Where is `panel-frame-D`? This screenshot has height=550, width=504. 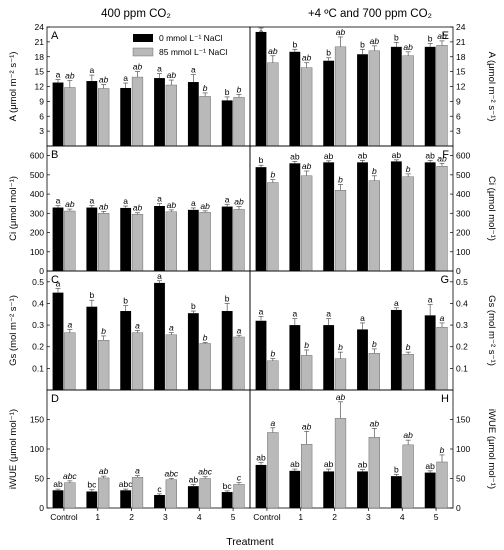 panel-frame-D is located at coordinates (148, 449).